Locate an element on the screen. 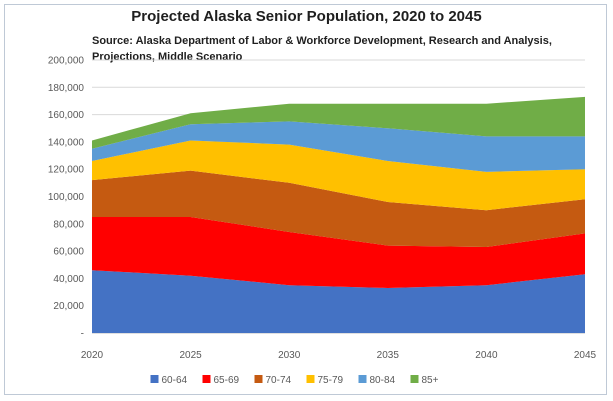 The height and width of the screenshot is (401, 613). legend-item-80-84: 80-84 is located at coordinates (377, 380).